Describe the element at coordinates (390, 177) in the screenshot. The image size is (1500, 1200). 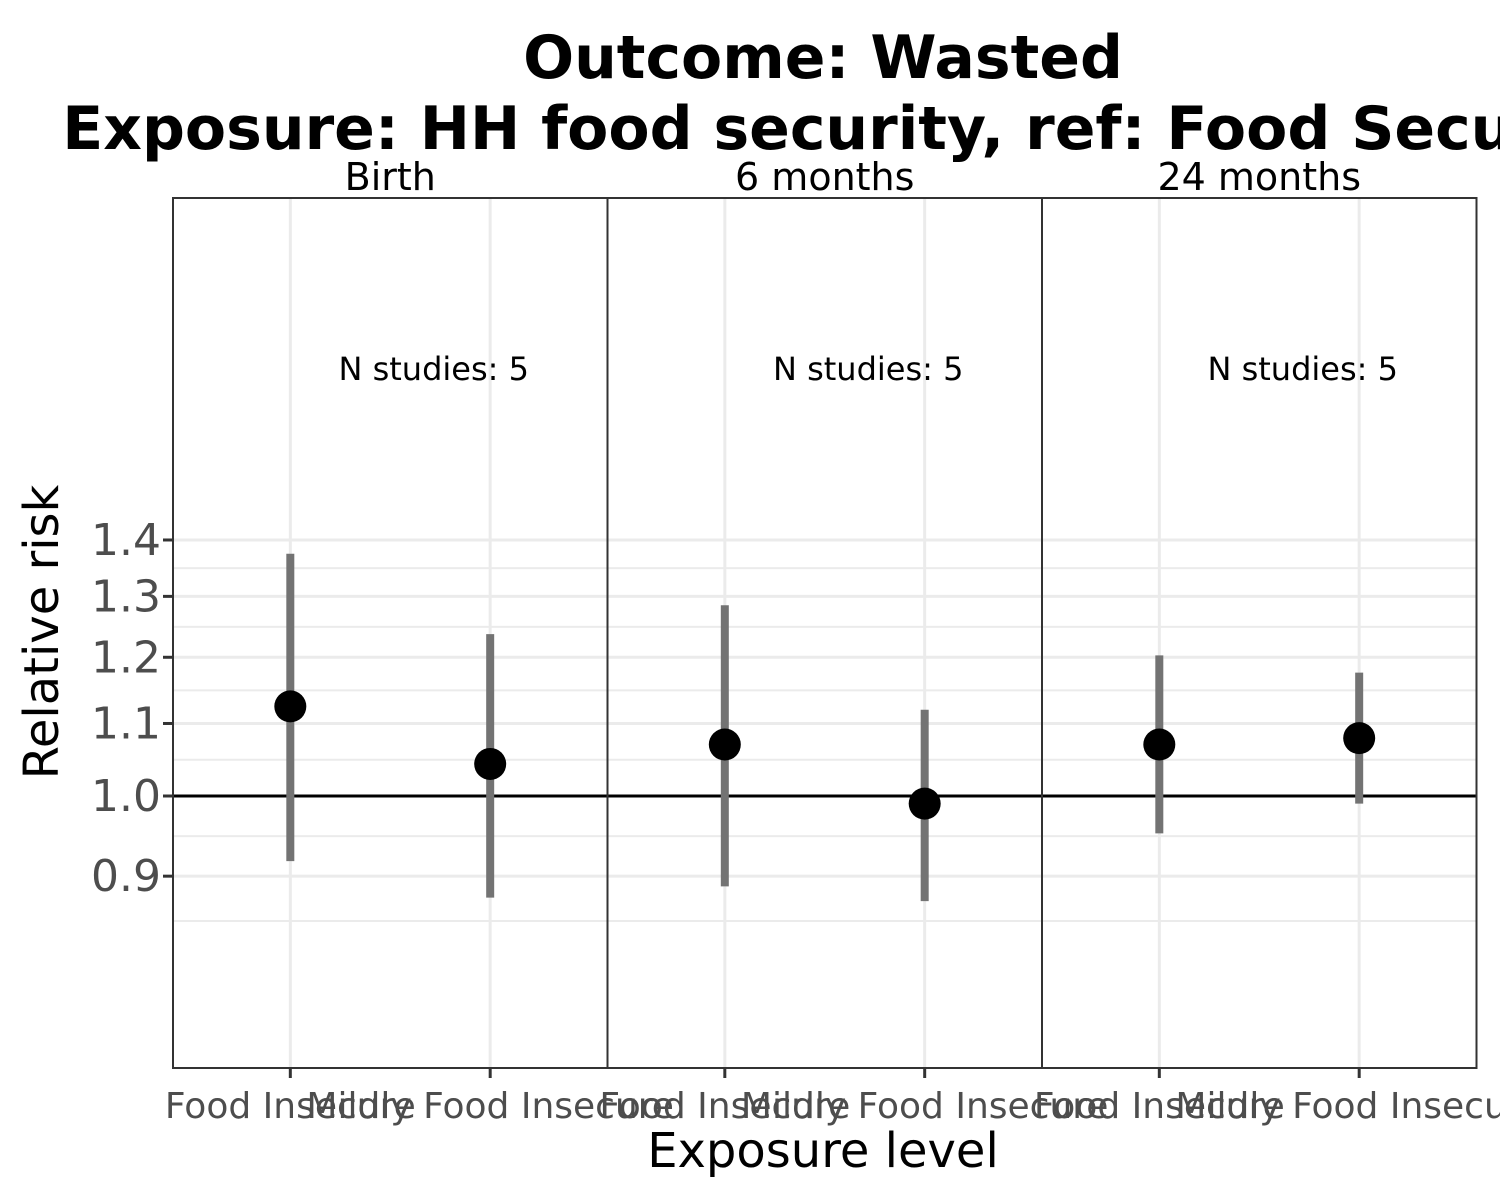
I see `facet-label: Birth` at that location.